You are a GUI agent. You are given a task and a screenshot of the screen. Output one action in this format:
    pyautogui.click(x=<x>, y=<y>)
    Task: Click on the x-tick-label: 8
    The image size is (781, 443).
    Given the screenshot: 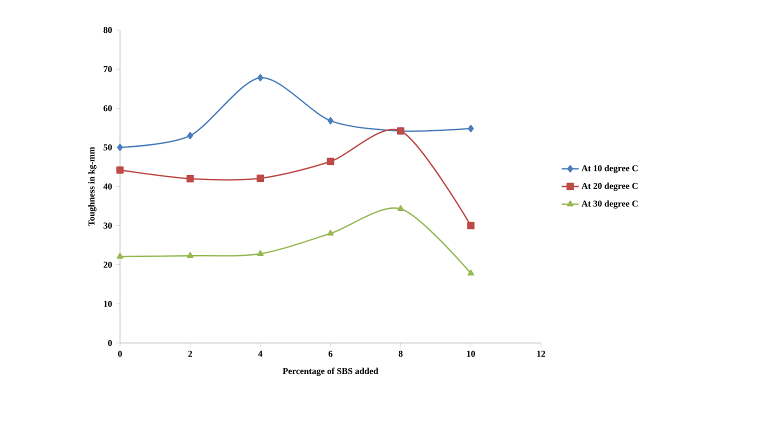 What is the action you would take?
    pyautogui.click(x=400, y=353)
    